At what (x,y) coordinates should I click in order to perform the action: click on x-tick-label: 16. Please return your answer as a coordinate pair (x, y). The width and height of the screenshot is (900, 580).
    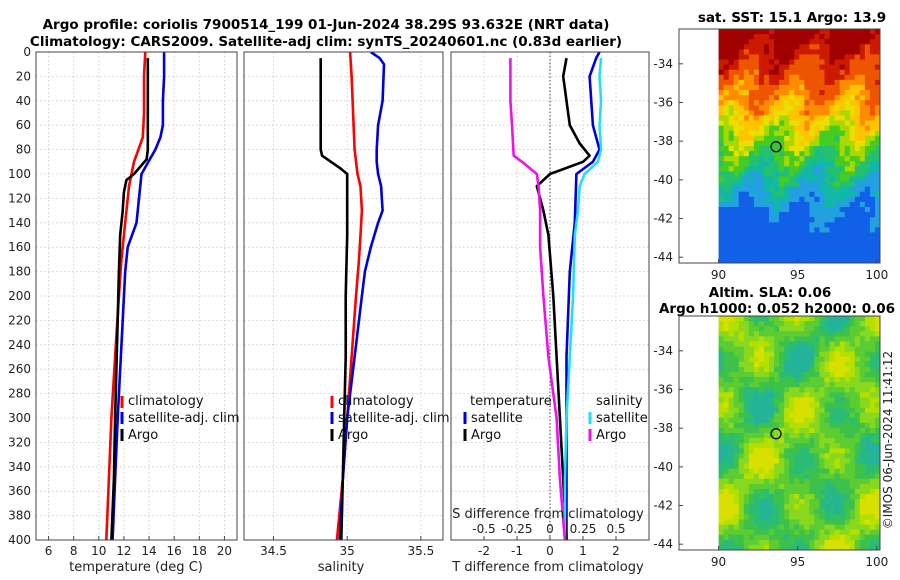
    Looking at the image, I should click on (174, 551).